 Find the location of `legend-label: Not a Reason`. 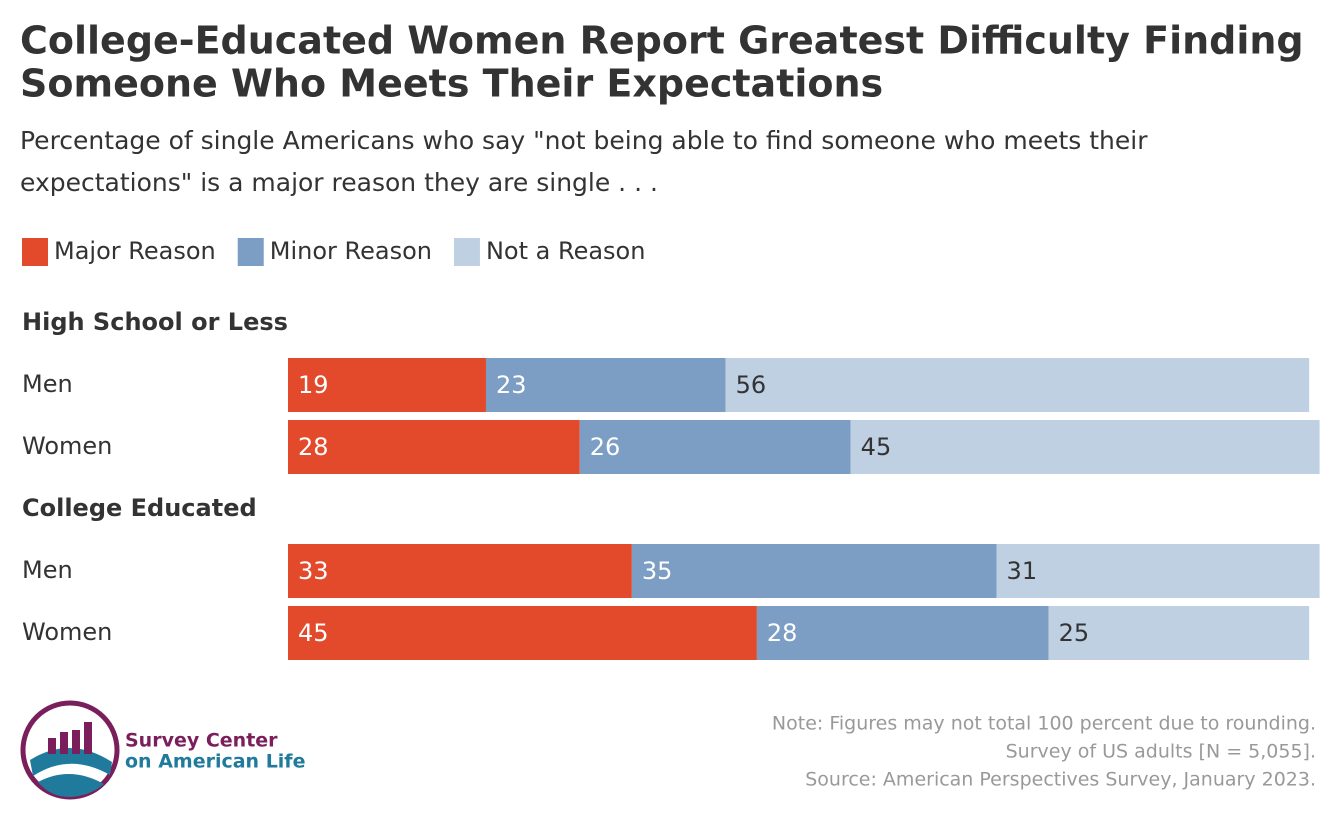

legend-label: Not a Reason is located at coordinates (565, 251).